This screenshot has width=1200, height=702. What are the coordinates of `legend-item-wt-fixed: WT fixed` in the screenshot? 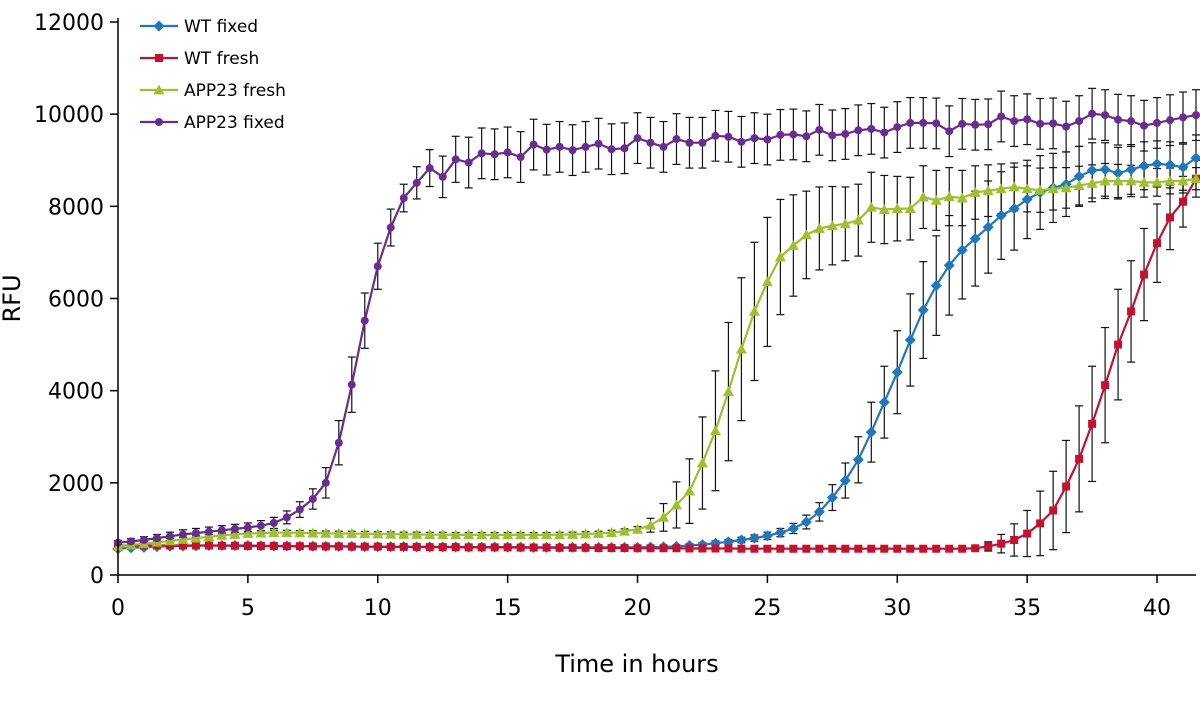 It's located at (199, 27).